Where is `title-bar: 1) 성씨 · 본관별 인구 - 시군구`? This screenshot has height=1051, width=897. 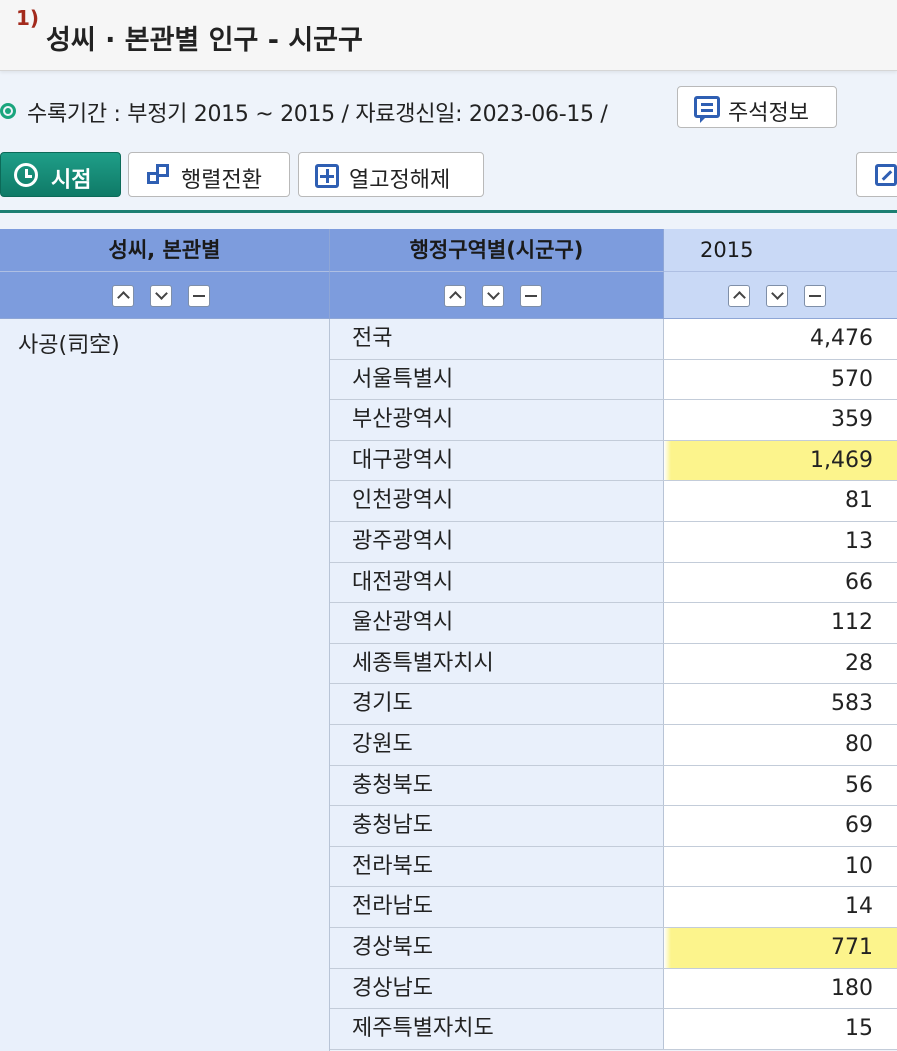
title-bar: 1) 성씨 · 본관별 인구 - 시군구 is located at coordinates (448, 35).